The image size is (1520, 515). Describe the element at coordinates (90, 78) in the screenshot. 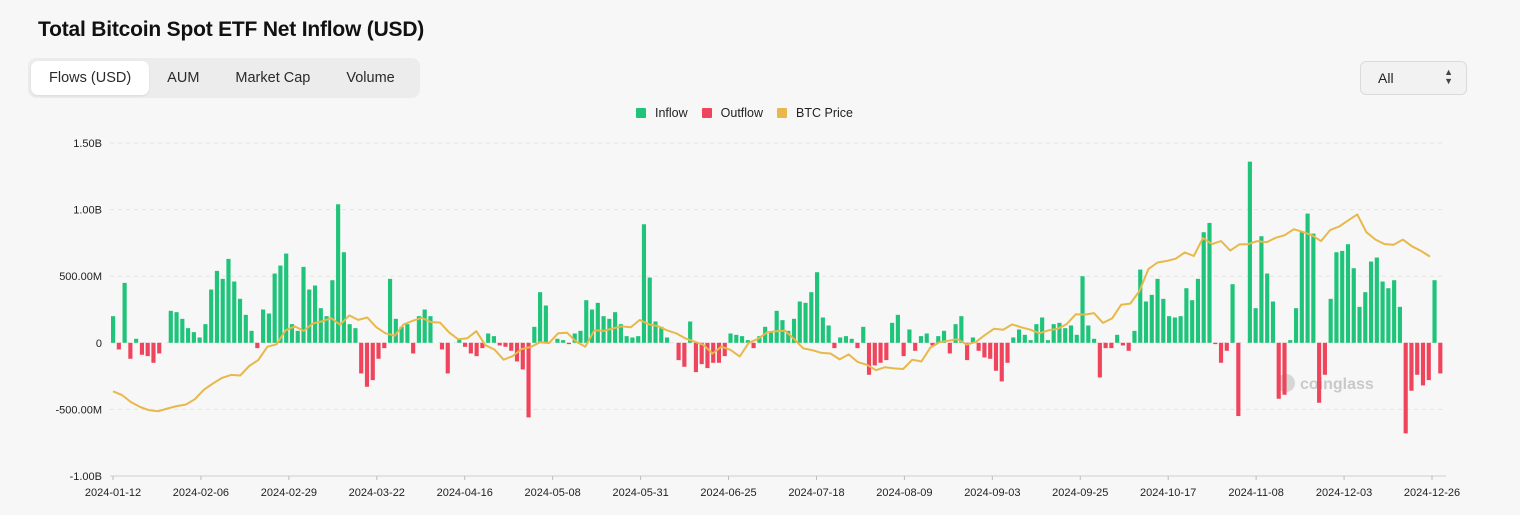

I see `tab-flows-usd: Flows (USD)` at that location.